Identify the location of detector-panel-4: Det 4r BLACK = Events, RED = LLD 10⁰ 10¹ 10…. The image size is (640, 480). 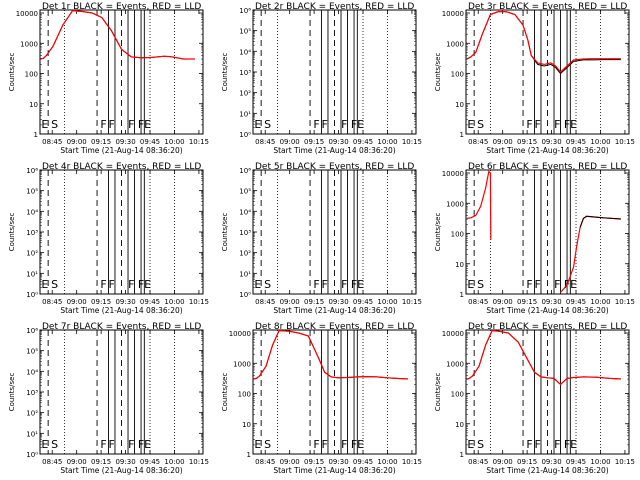
(108, 238).